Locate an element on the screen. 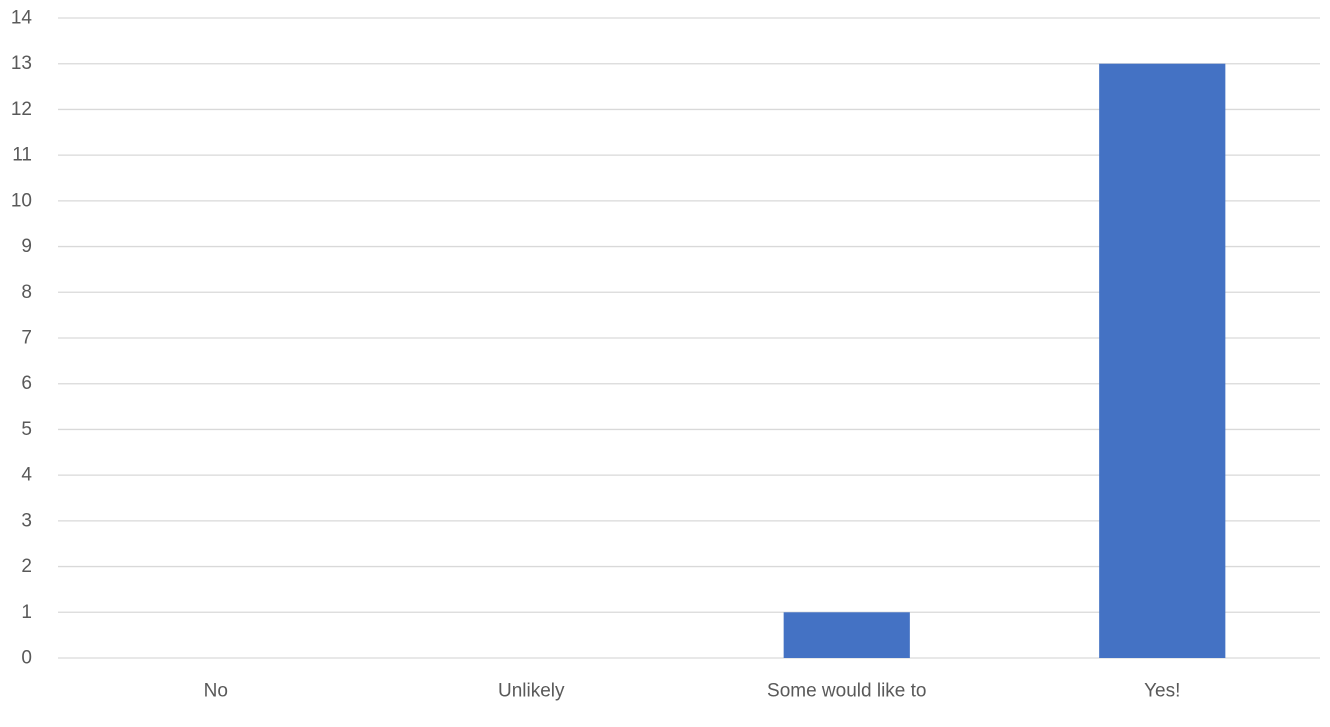 The height and width of the screenshot is (727, 1330). y-tick-label: 10 is located at coordinates (21, 200).